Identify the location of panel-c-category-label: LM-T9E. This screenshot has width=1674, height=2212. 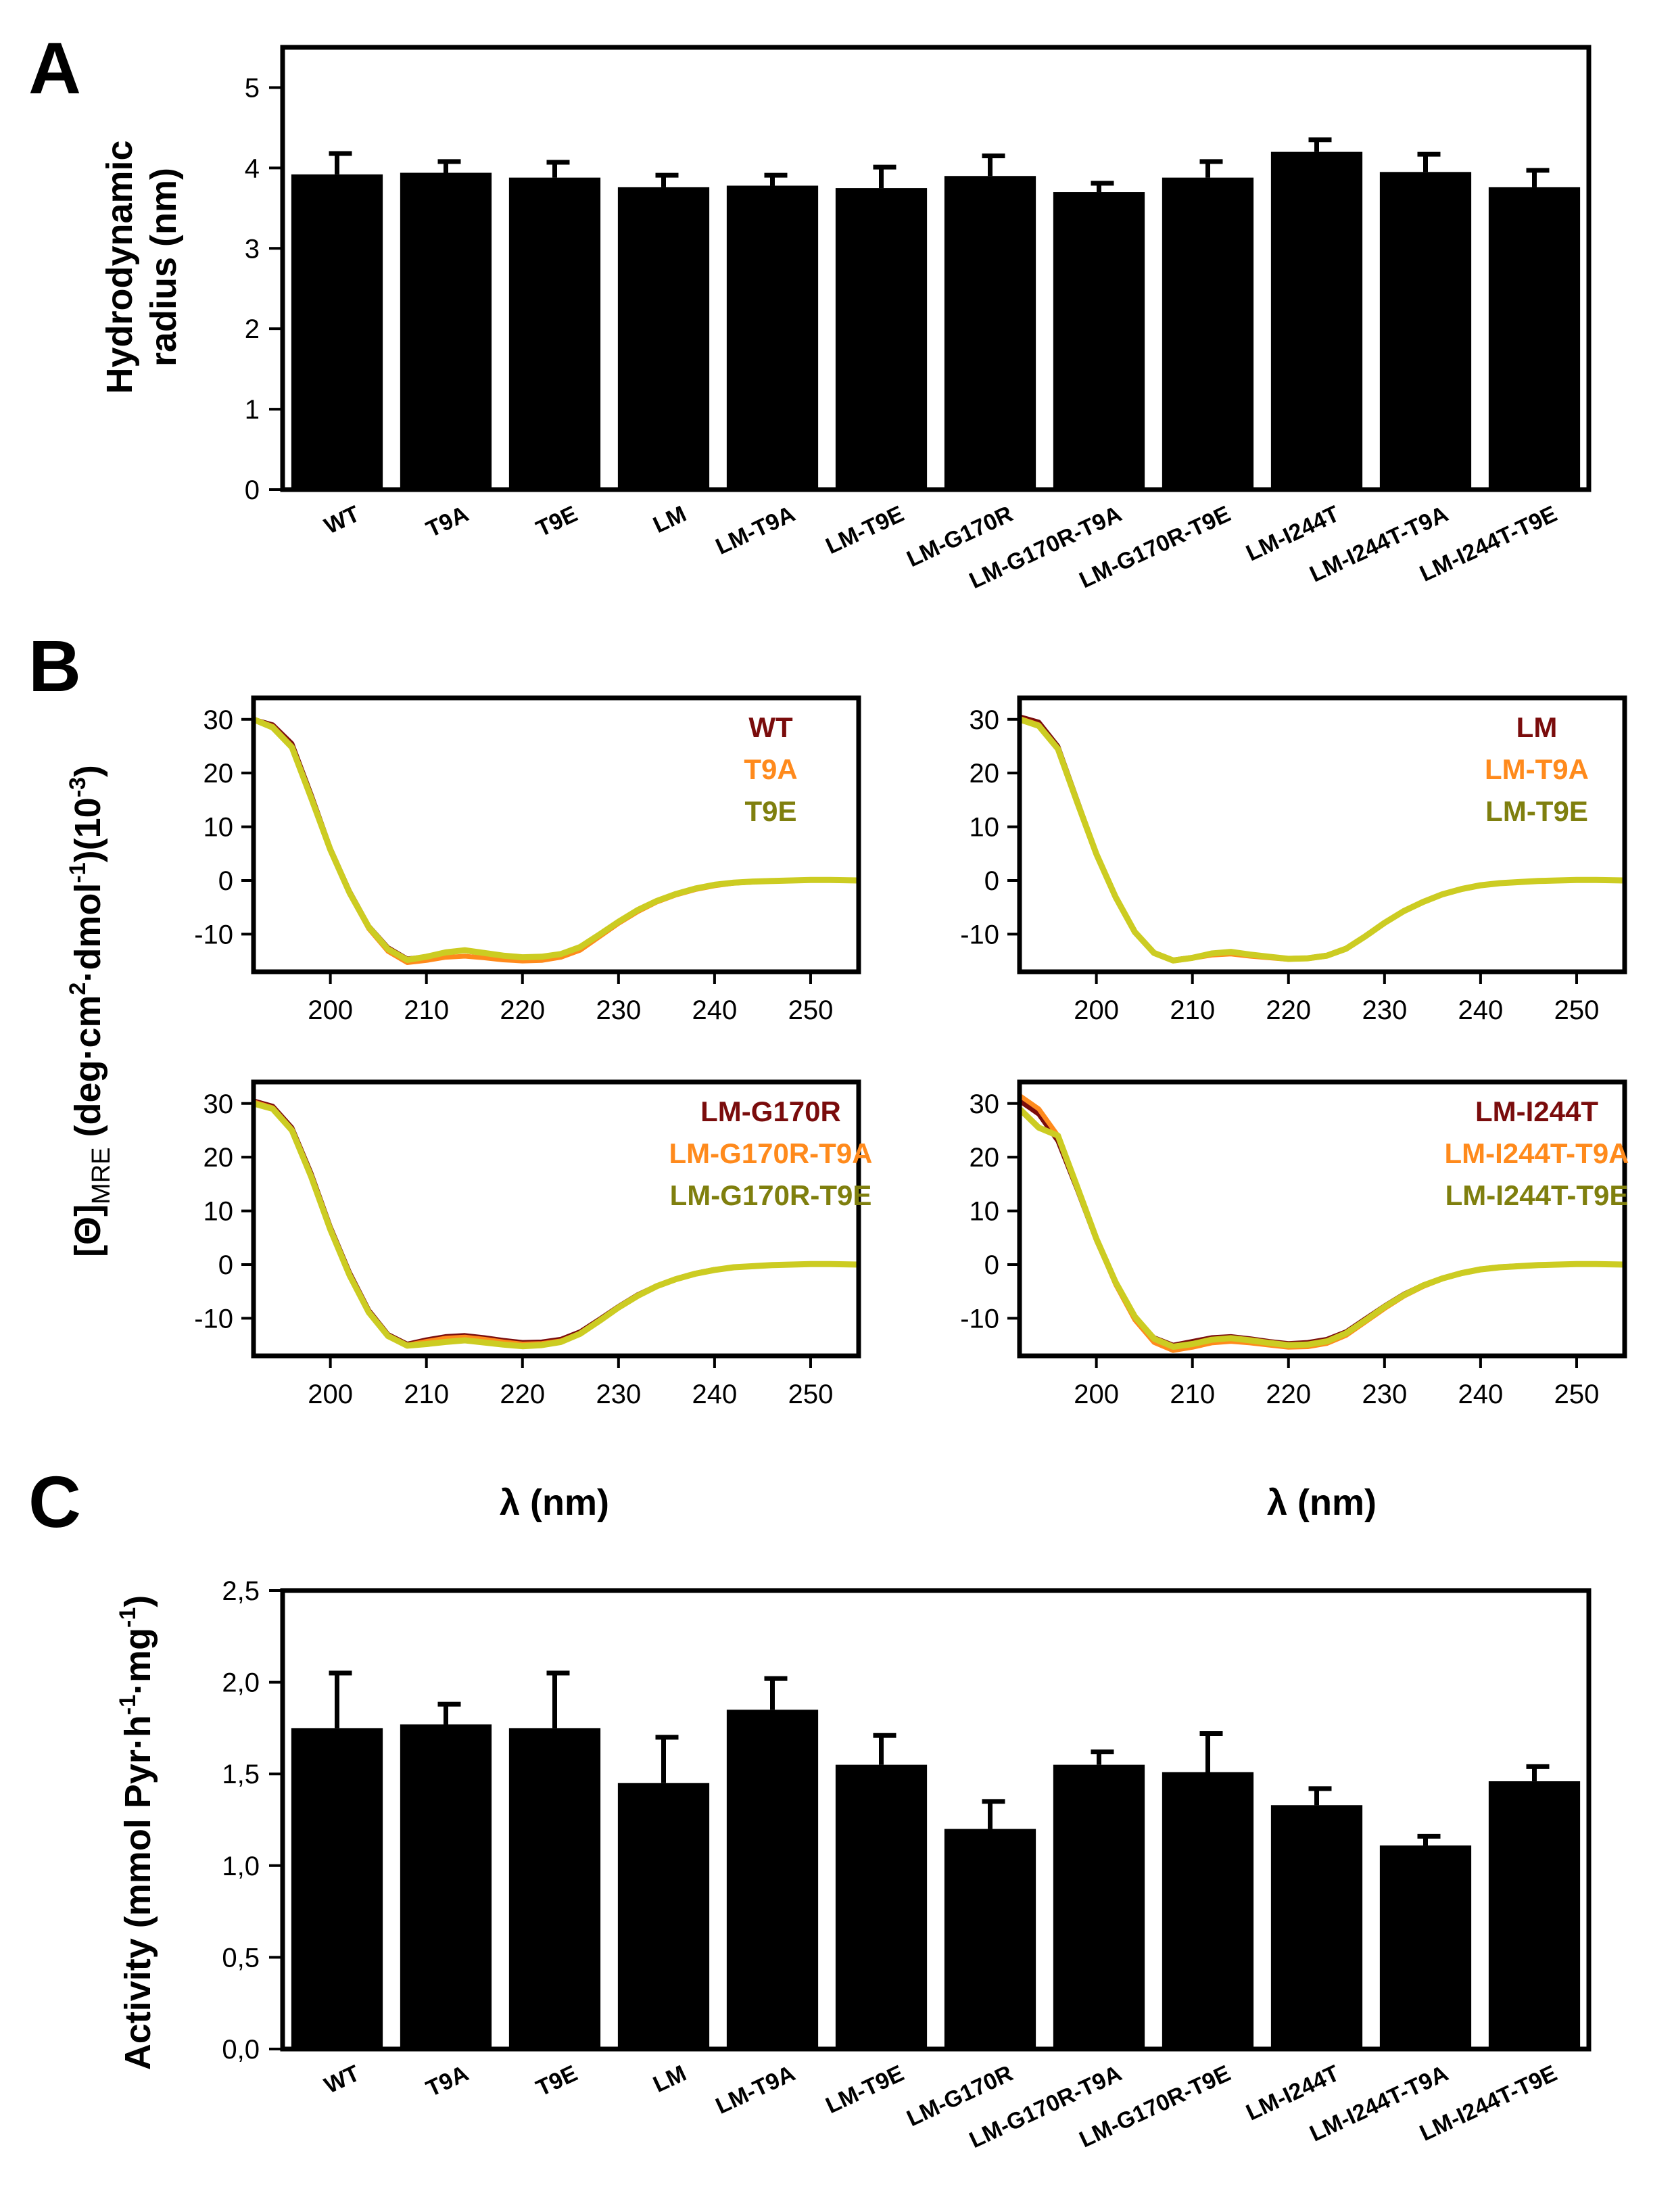
(865, 2090).